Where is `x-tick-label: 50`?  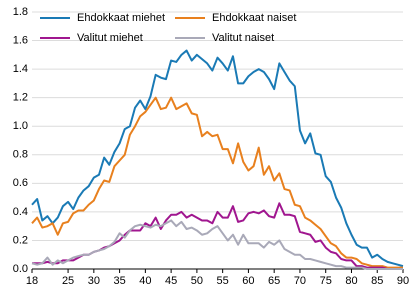
x-tick-label: 50 is located at coordinates (197, 281).